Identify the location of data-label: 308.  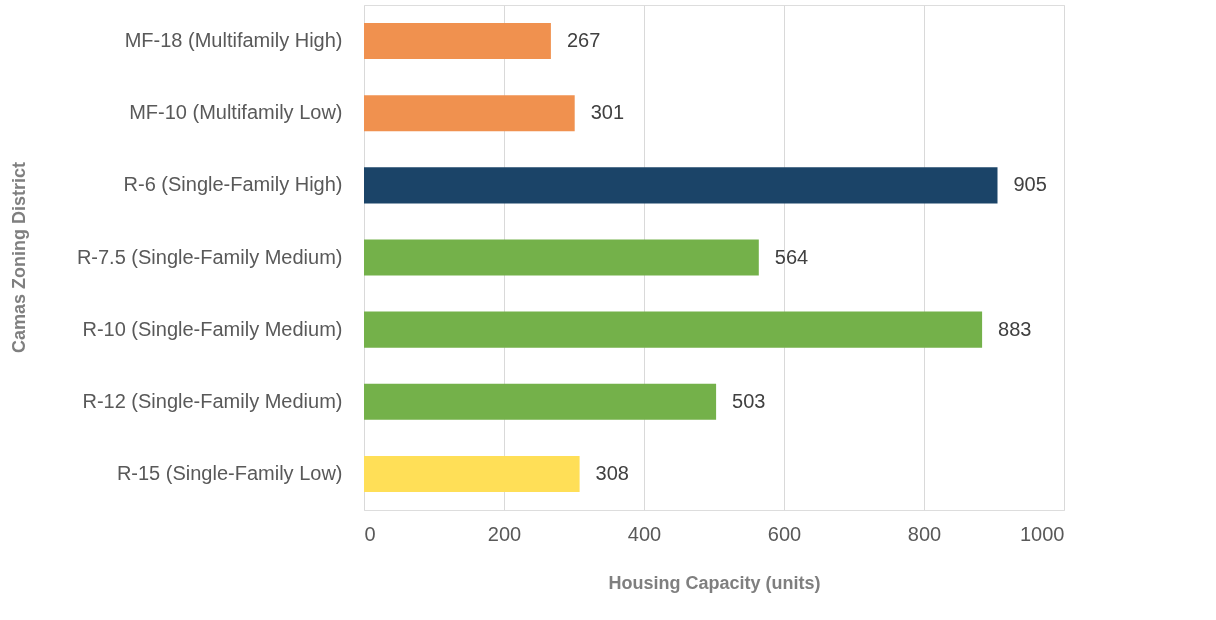
(612, 472).